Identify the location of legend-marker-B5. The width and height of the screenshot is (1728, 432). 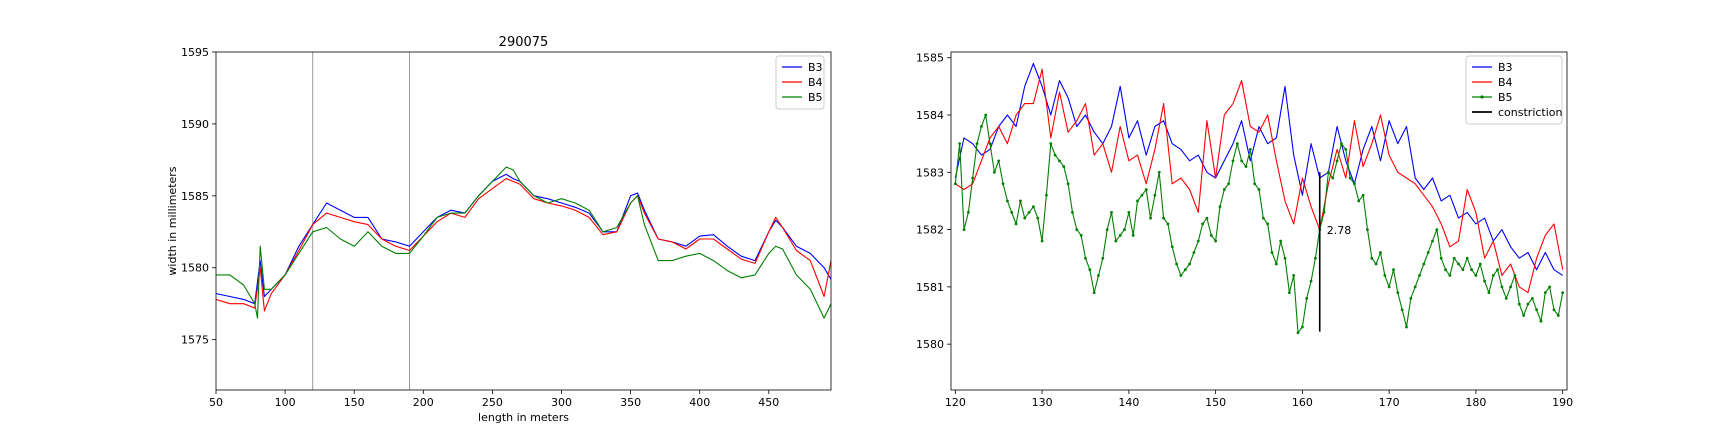
(1482, 97).